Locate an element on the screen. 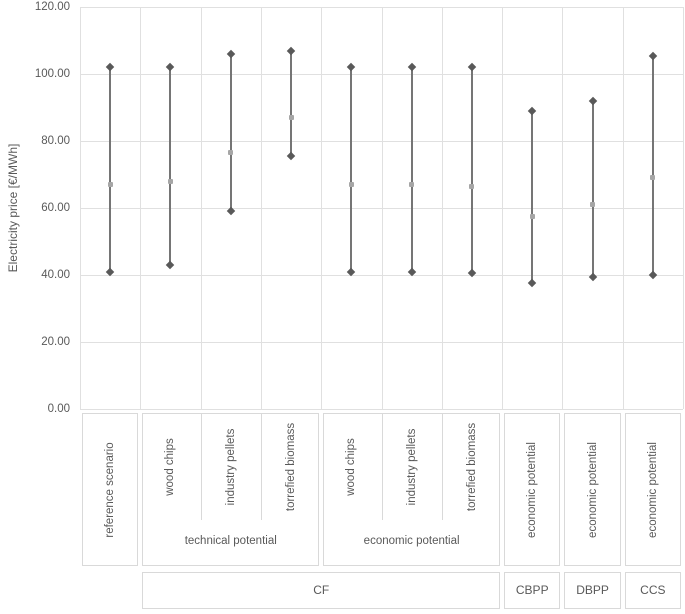 The width and height of the screenshot is (685, 614). category-label: reference scenario is located at coordinates (110, 489).